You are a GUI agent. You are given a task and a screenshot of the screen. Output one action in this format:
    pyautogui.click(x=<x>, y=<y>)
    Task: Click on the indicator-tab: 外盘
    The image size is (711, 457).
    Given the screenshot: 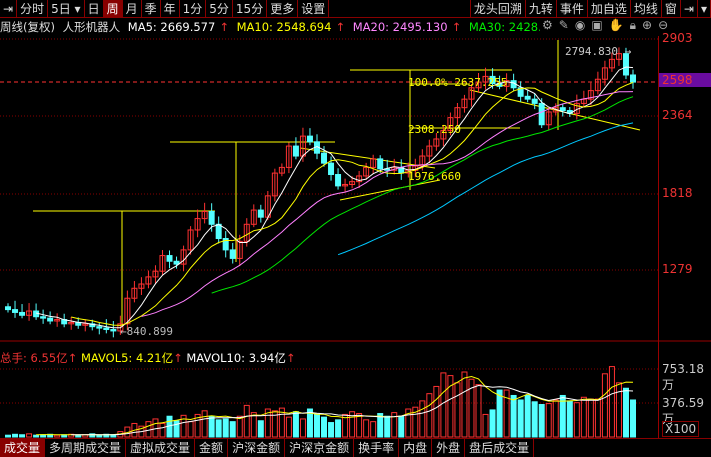 What is the action you would take?
    pyautogui.click(x=449, y=448)
    